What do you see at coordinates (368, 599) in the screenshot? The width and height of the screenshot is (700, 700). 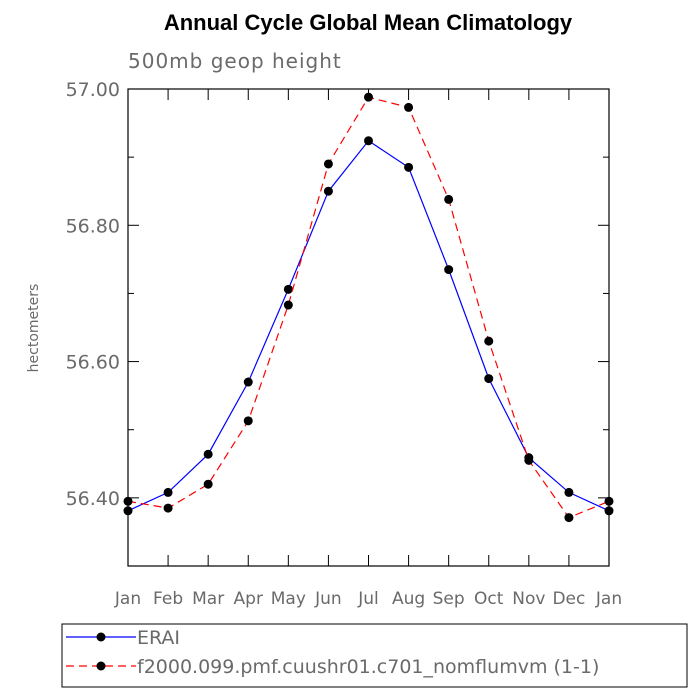 I see `x-tick-label: Jul` at bounding box center [368, 599].